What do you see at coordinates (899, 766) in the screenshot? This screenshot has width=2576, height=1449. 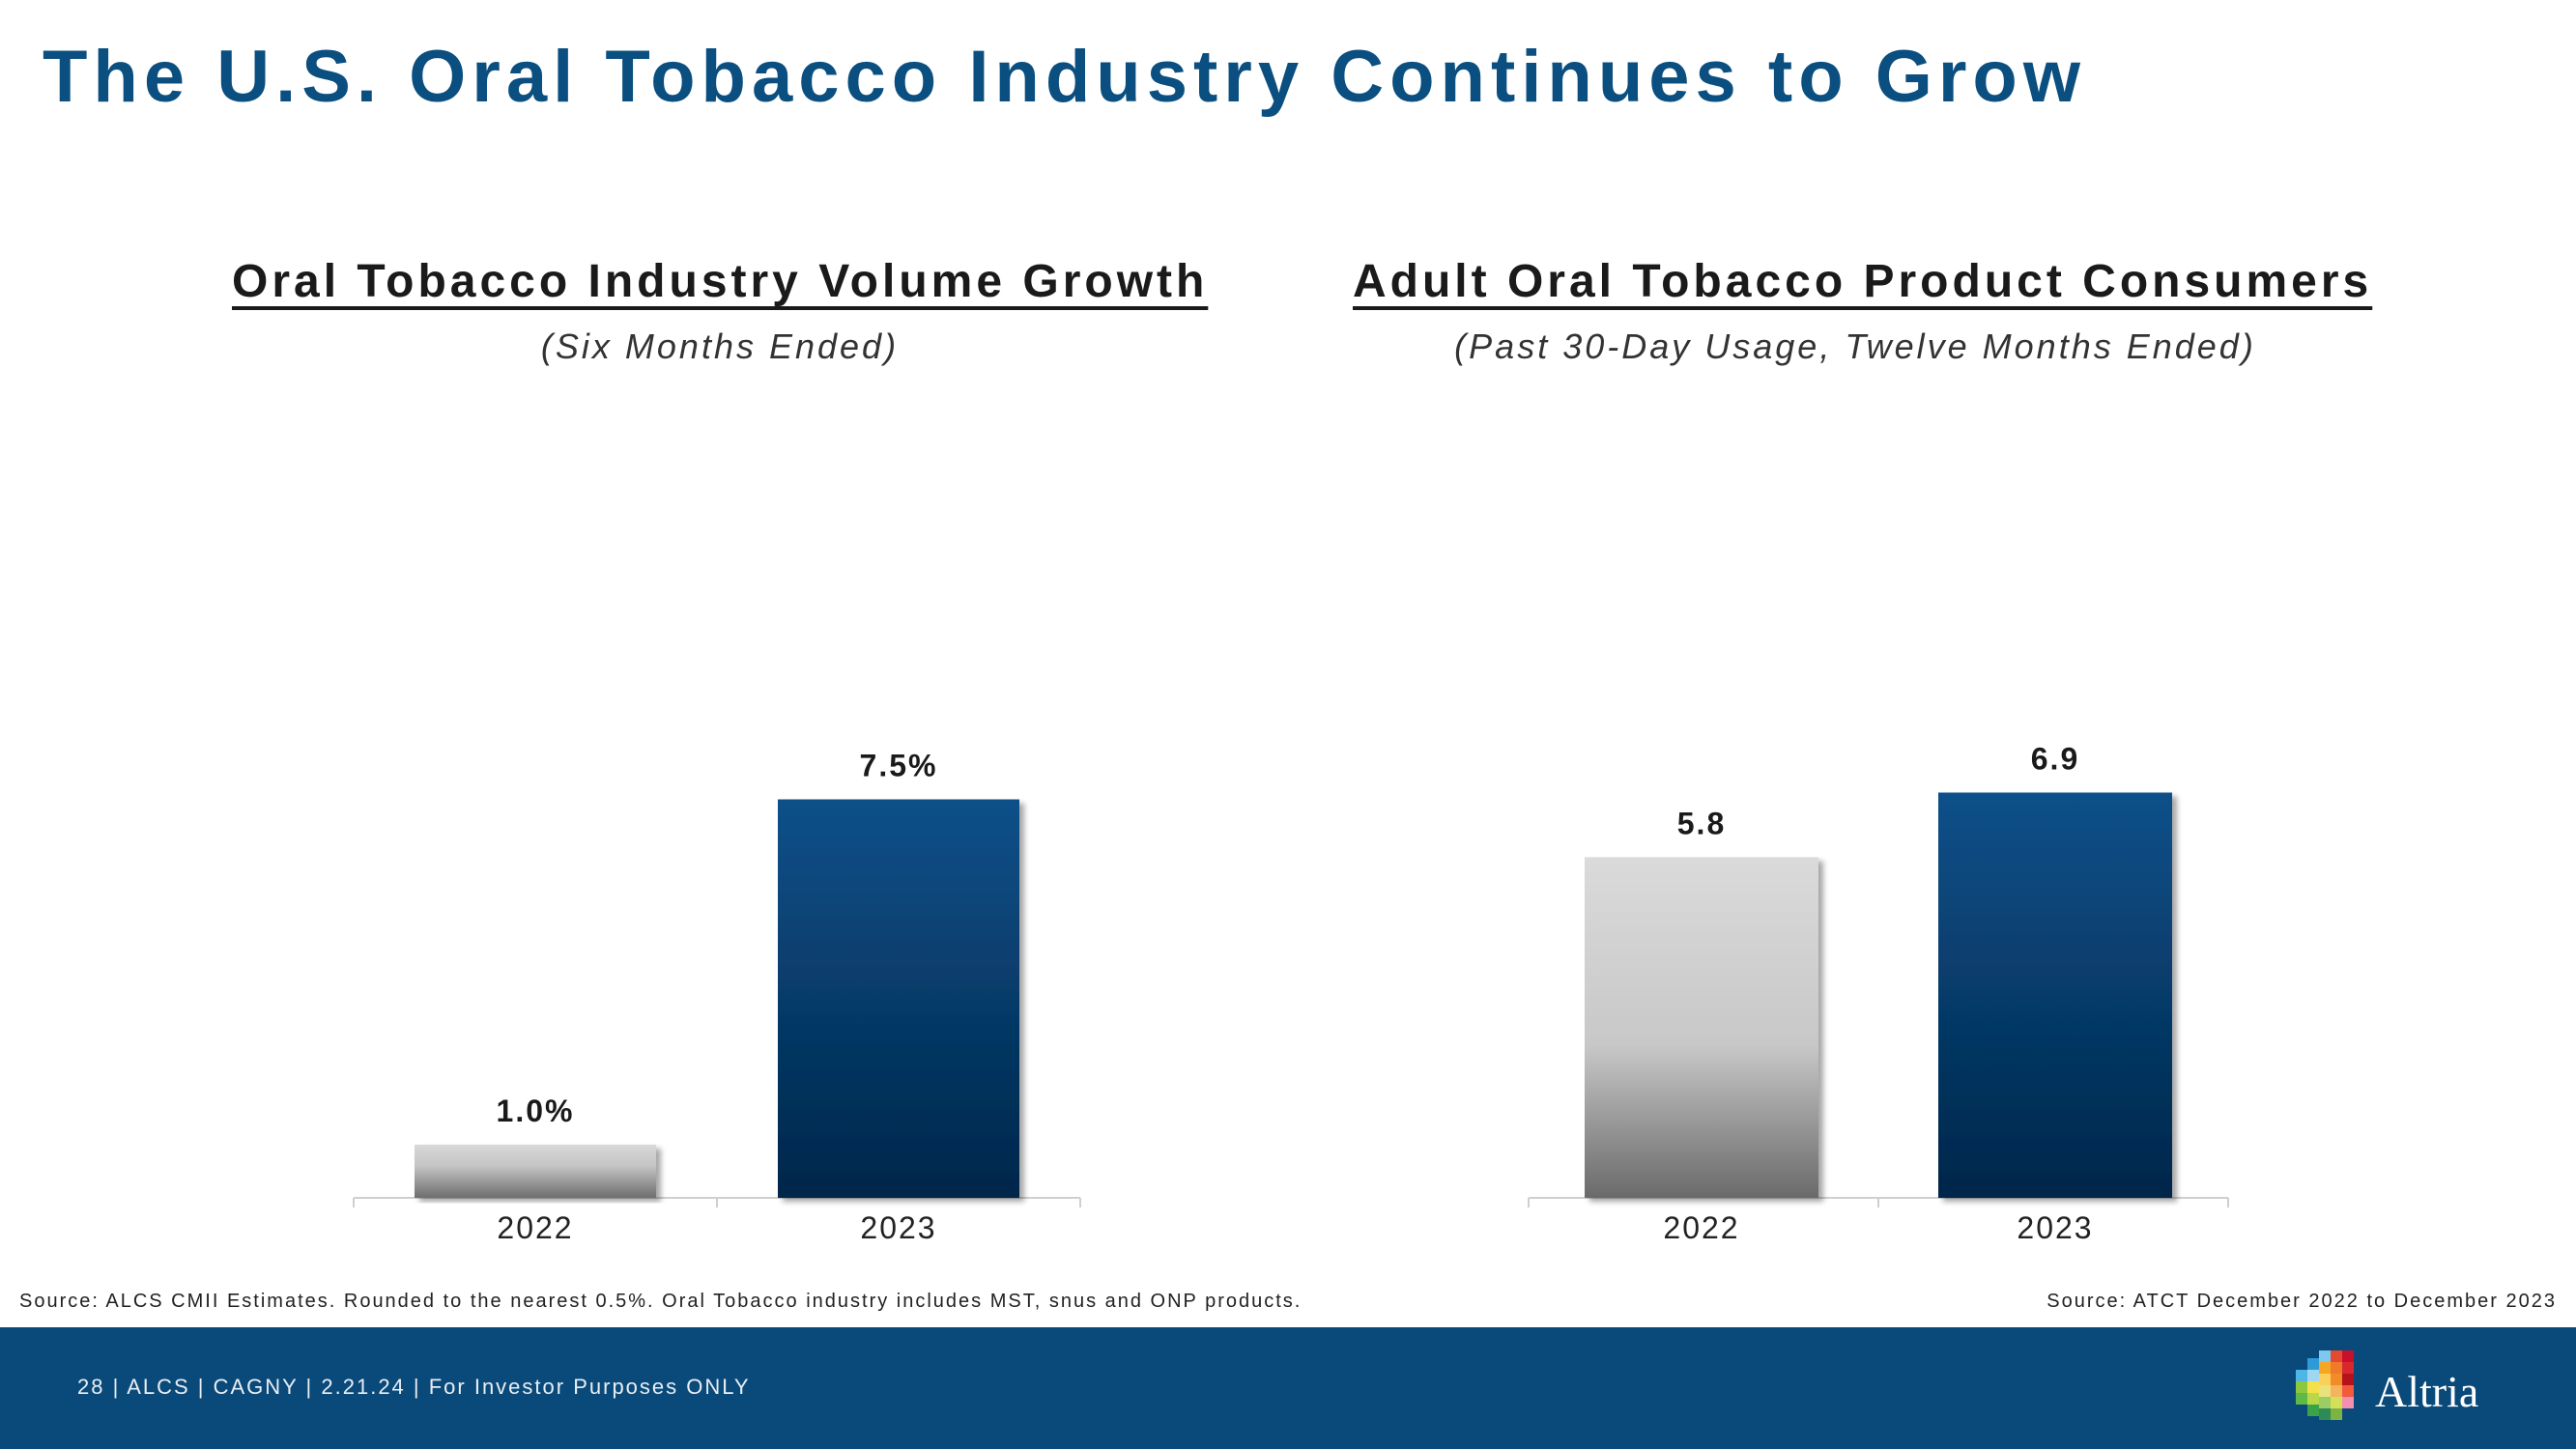 I see `chart-1-data-label-2023: 7.5%` at bounding box center [899, 766].